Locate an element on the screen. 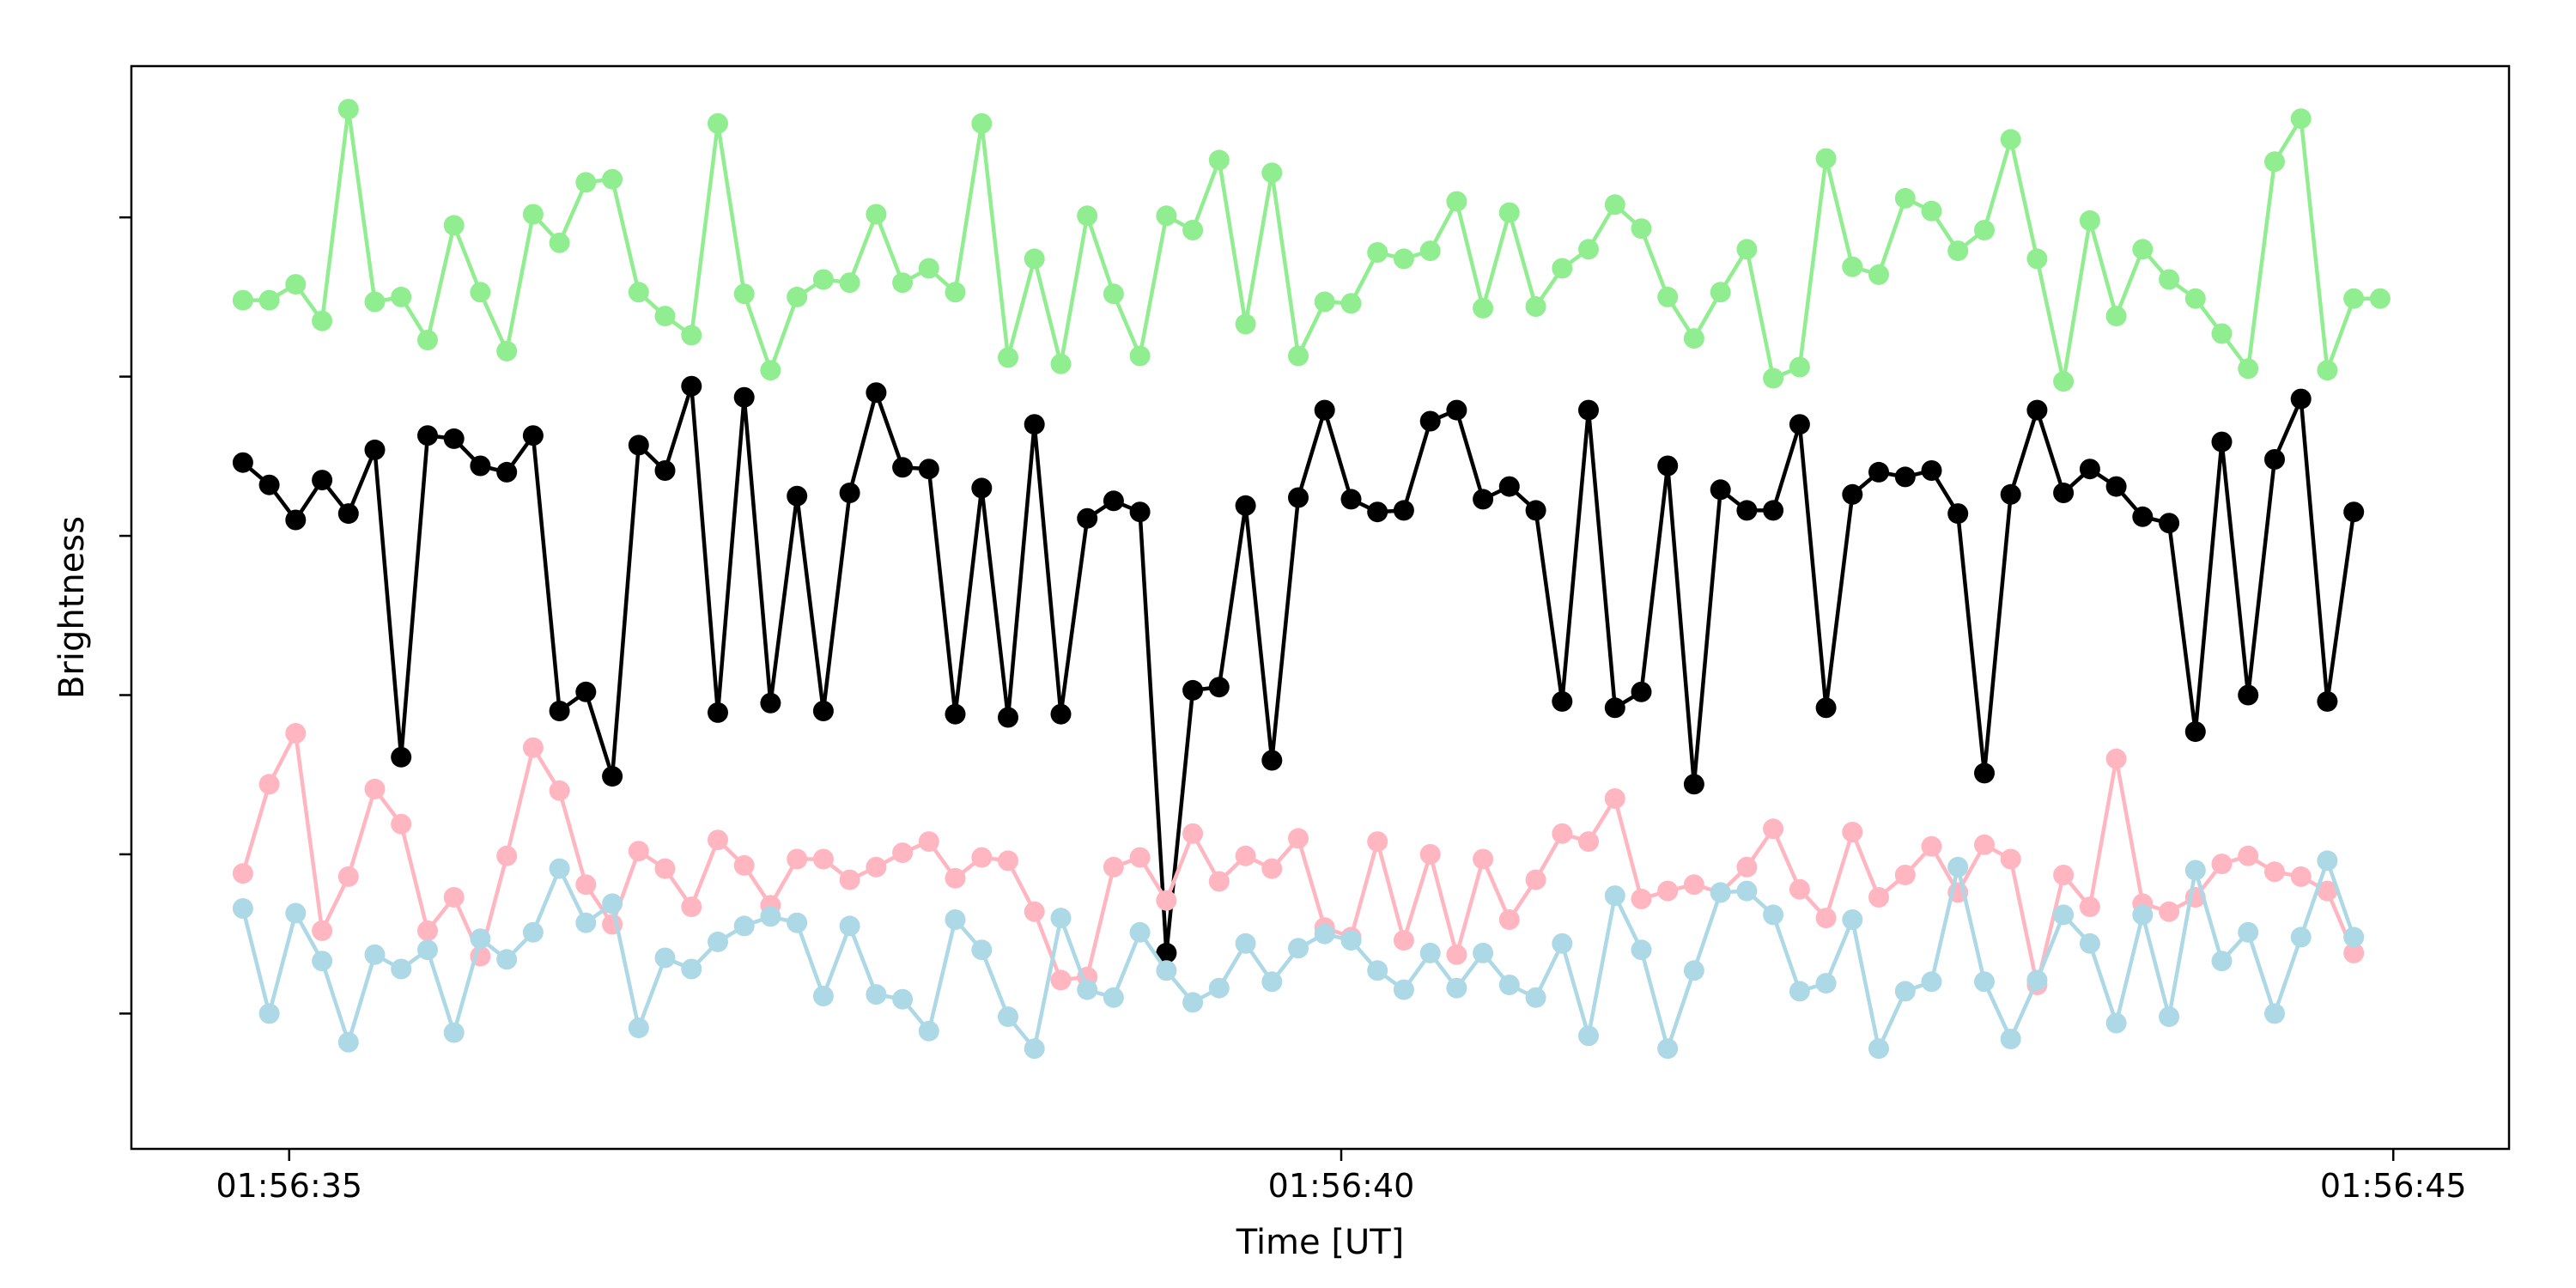 This screenshot has height=1288, width=2576. x-tick-label: 01:56:35 is located at coordinates (289, 1186).